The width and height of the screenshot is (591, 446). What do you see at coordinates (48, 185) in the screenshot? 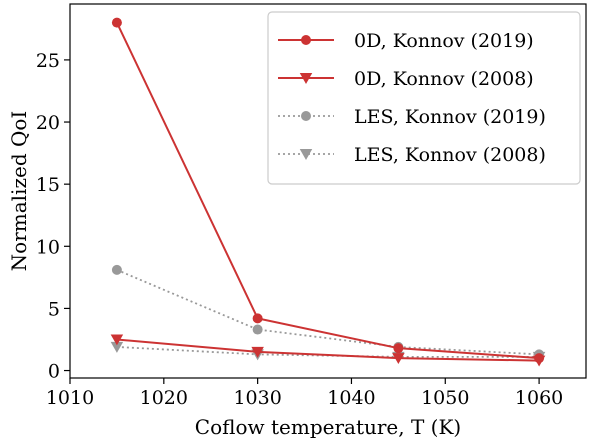
I see `y-tick-label: 15` at bounding box center [48, 185].